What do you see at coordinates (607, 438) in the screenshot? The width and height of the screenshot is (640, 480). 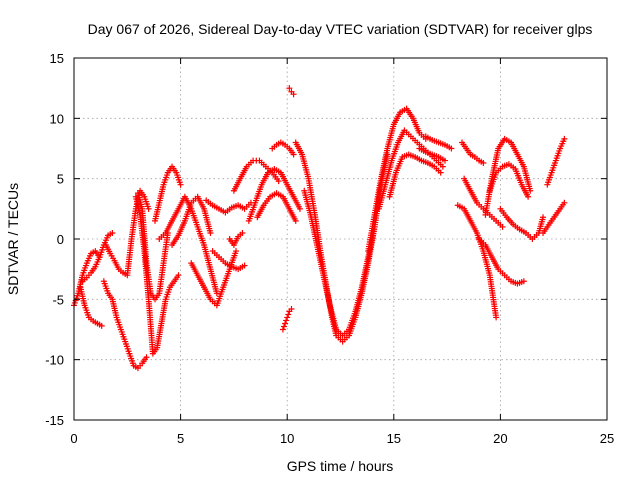 I see `x-tick-label: 25` at bounding box center [607, 438].